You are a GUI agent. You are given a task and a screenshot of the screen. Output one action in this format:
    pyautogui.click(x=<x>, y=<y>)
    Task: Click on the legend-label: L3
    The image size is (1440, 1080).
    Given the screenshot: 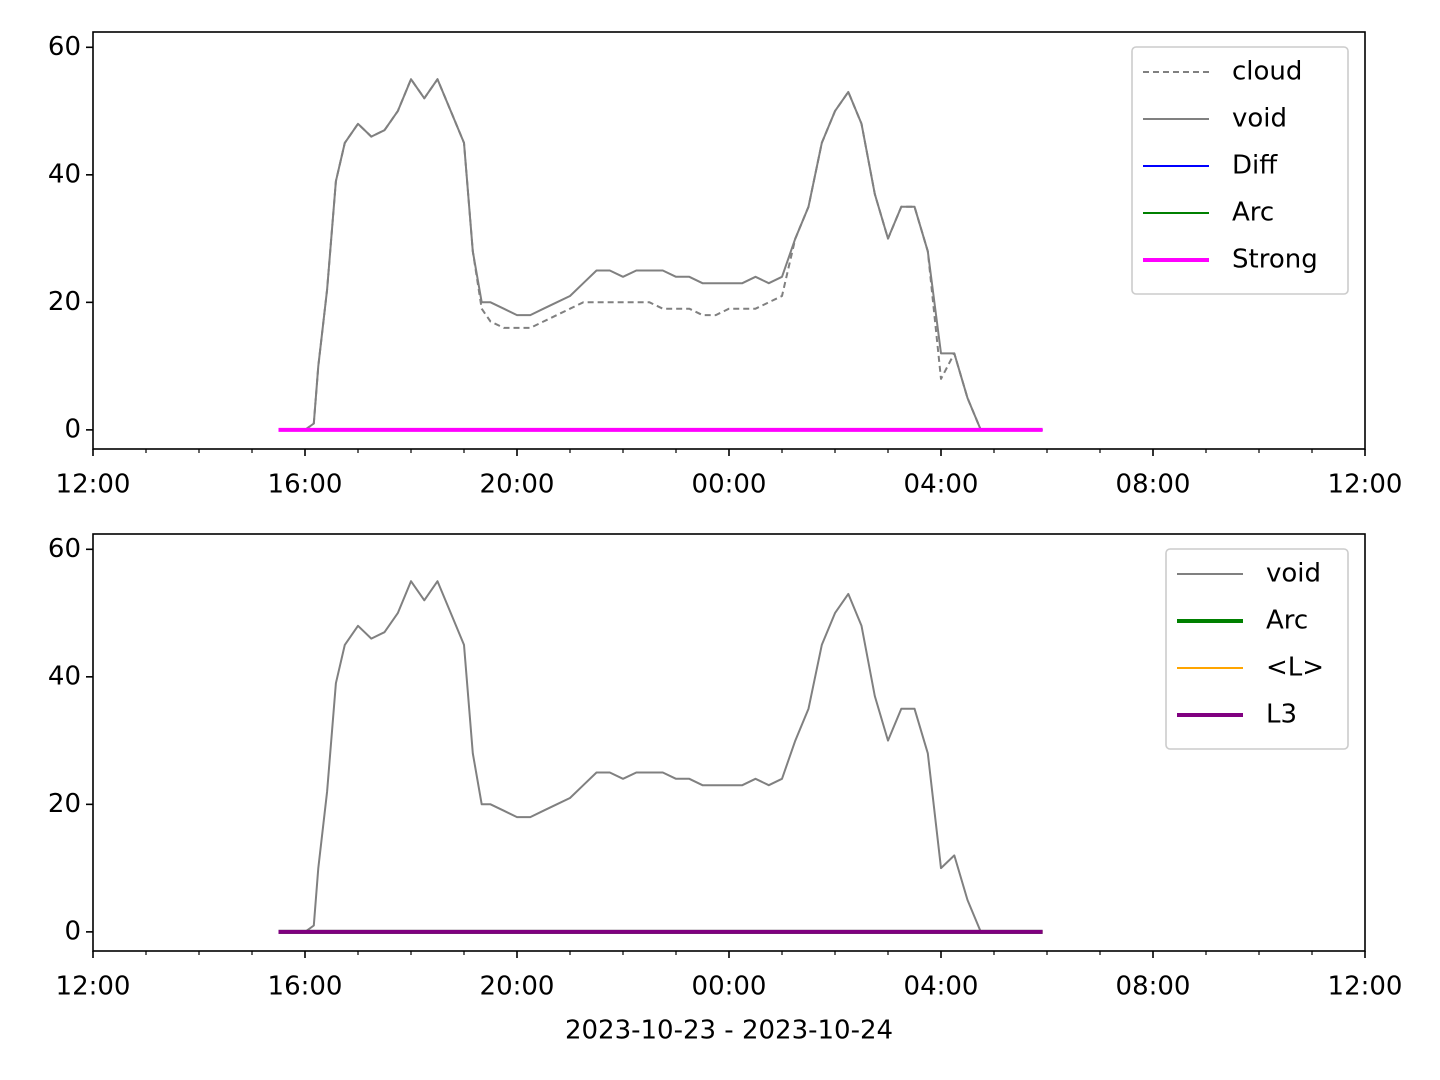 What is the action you would take?
    pyautogui.click(x=1281, y=715)
    